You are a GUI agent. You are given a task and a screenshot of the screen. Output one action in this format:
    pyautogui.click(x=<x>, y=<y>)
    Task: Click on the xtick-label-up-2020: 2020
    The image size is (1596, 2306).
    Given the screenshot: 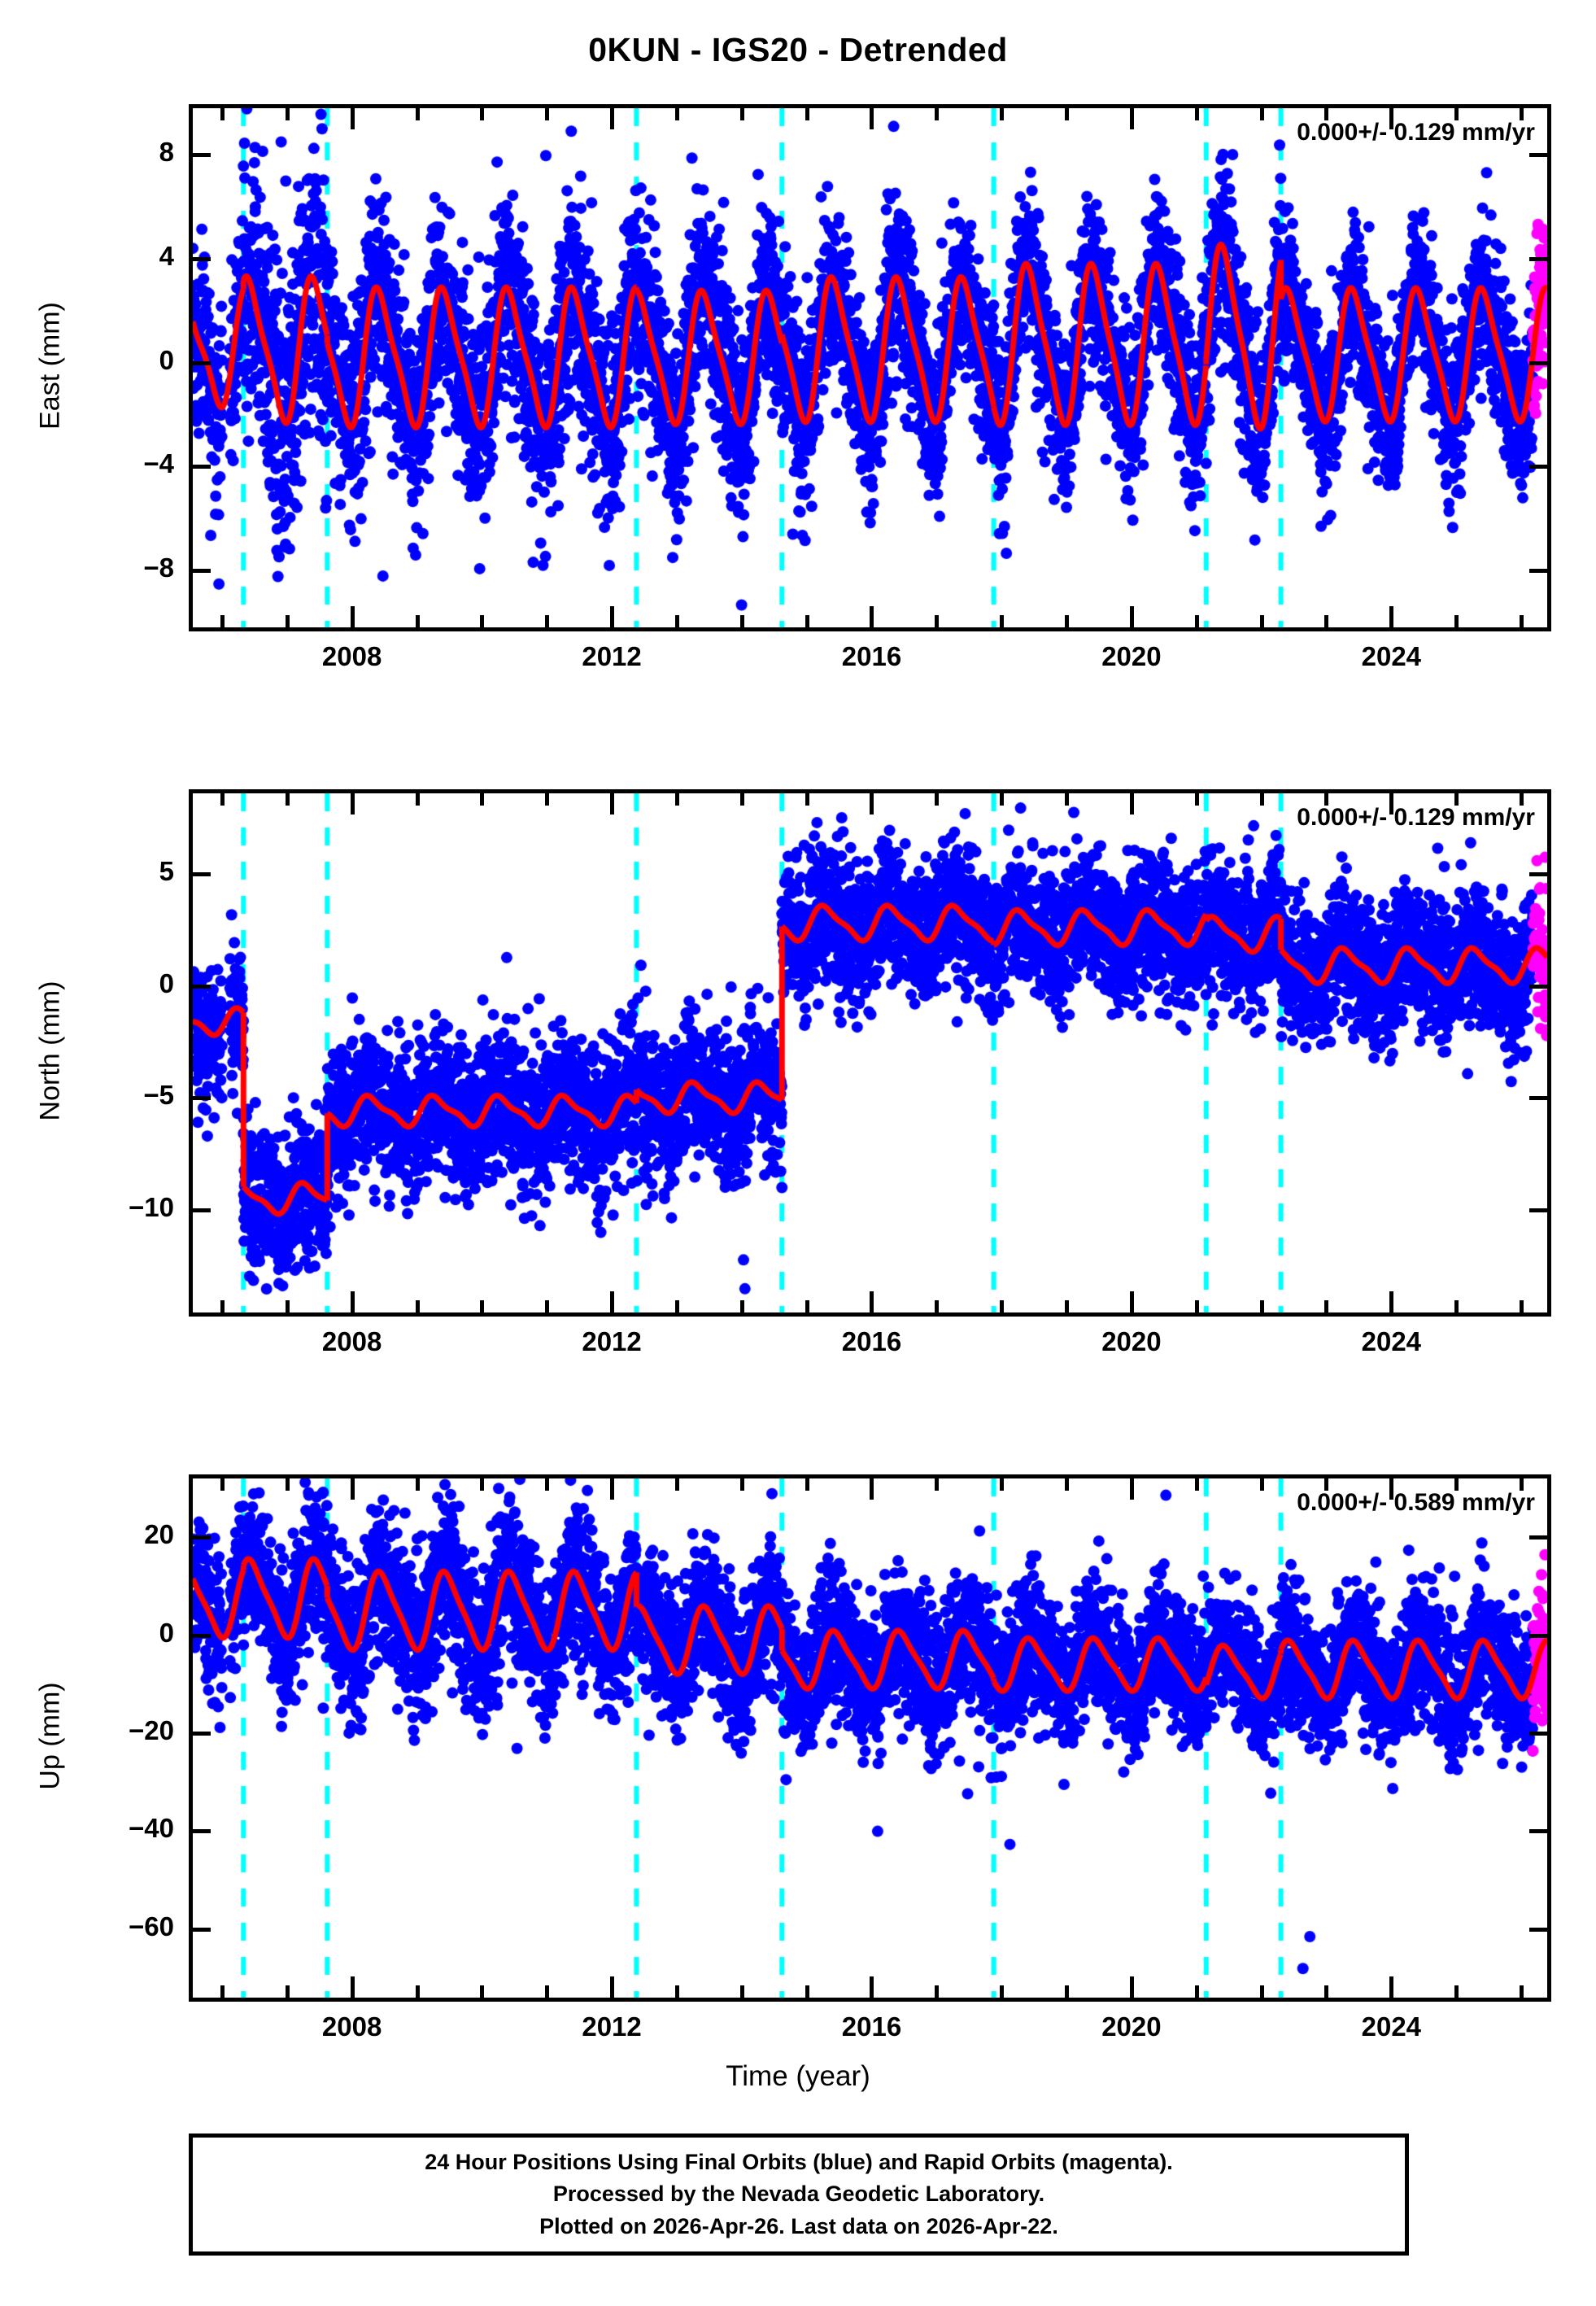 What is the action you would take?
    pyautogui.click(x=1131, y=2026)
    